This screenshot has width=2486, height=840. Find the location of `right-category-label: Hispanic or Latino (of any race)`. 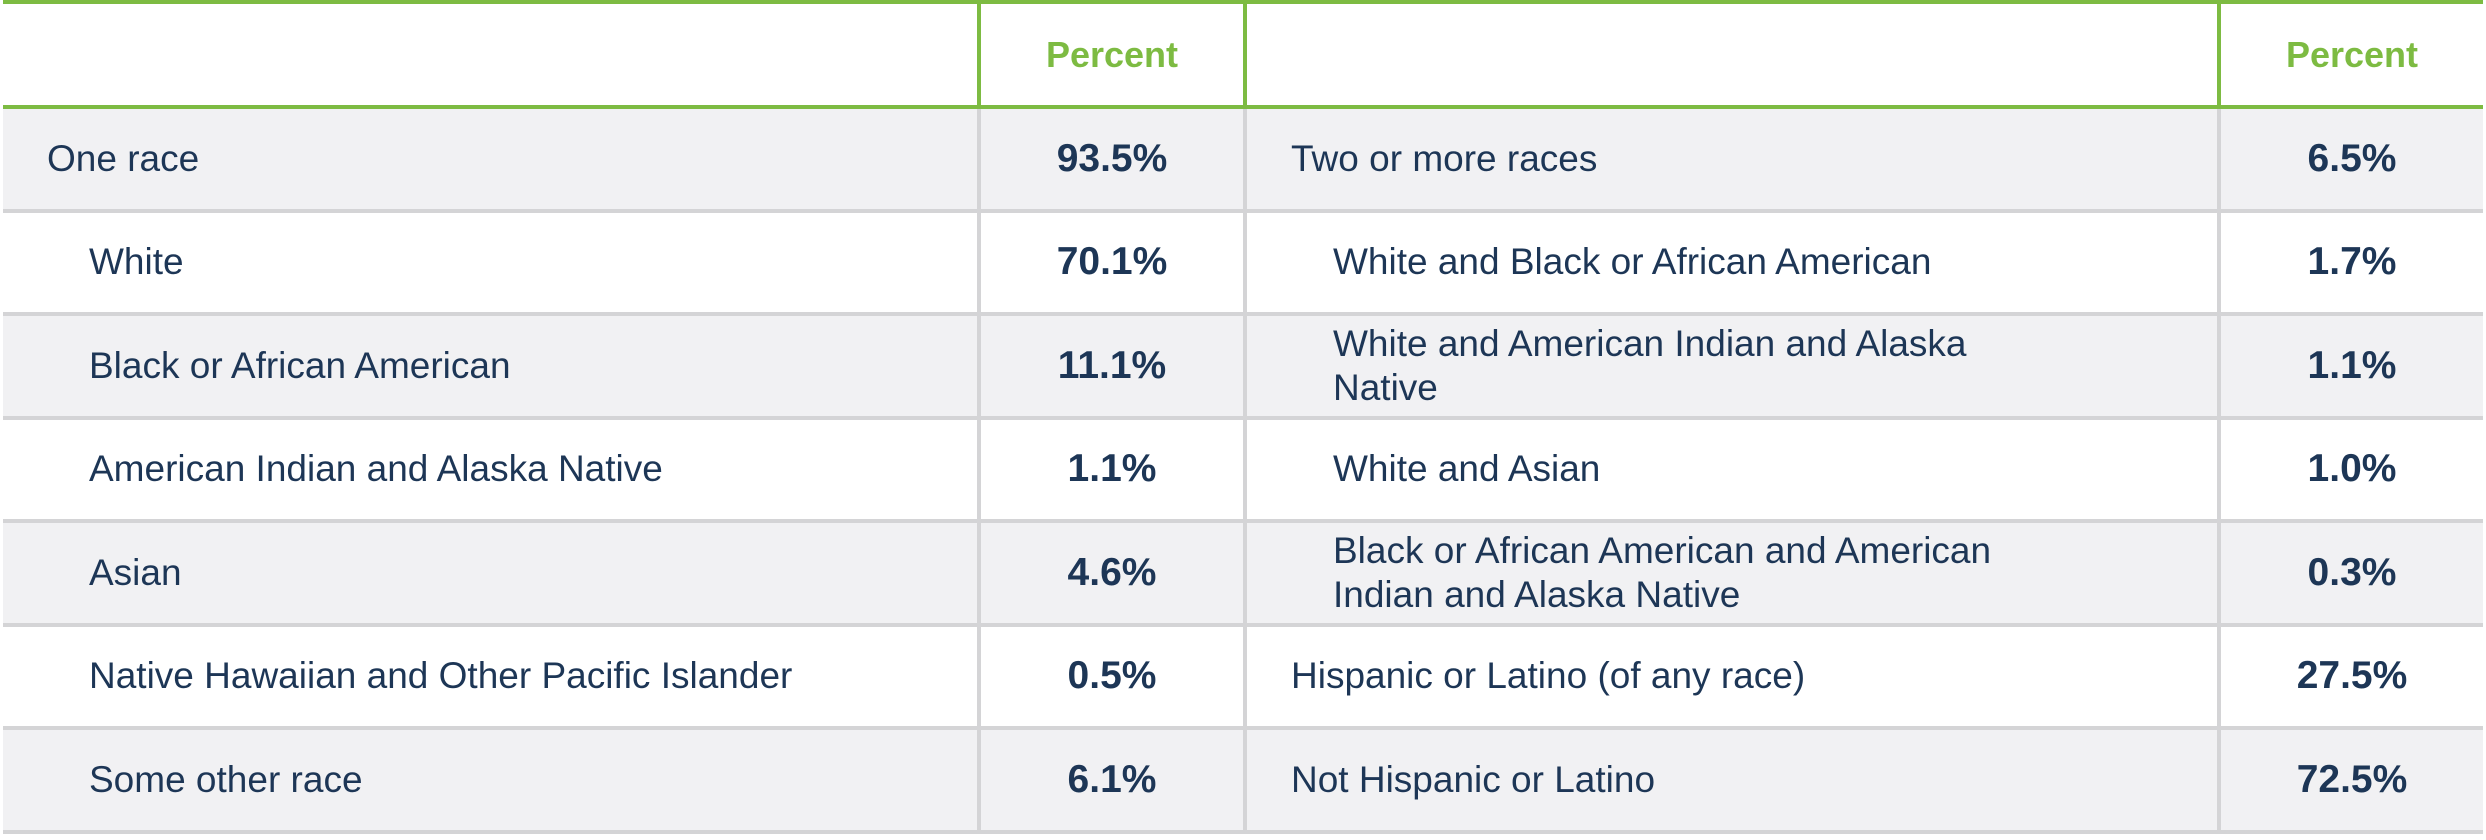

right-category-label: Hispanic or Latino (of any race) is located at coordinates (1731, 677).